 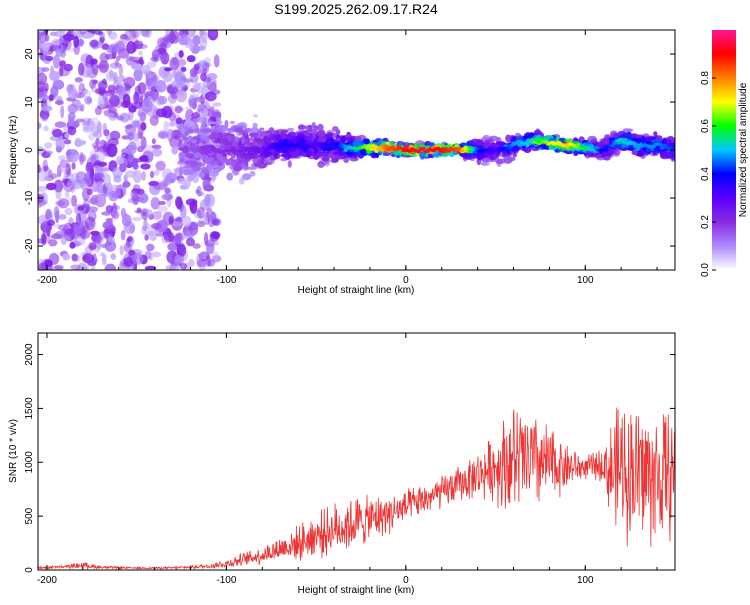 I want to click on figure-title: S199.2025.262.09.17.R24, so click(x=356, y=9).